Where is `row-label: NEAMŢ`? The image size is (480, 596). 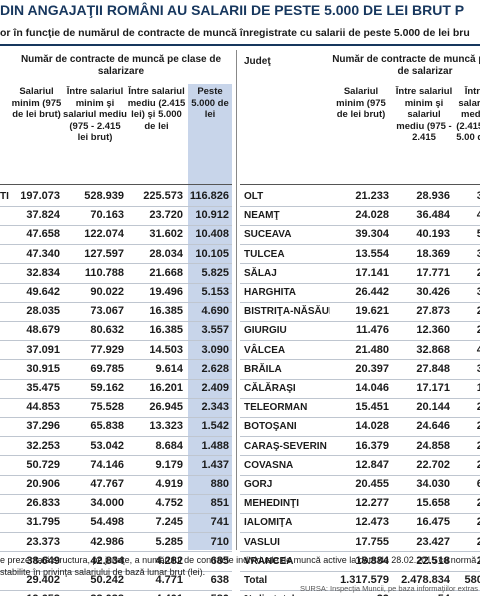
row-label: NEAMŢ is located at coordinates (262, 216).